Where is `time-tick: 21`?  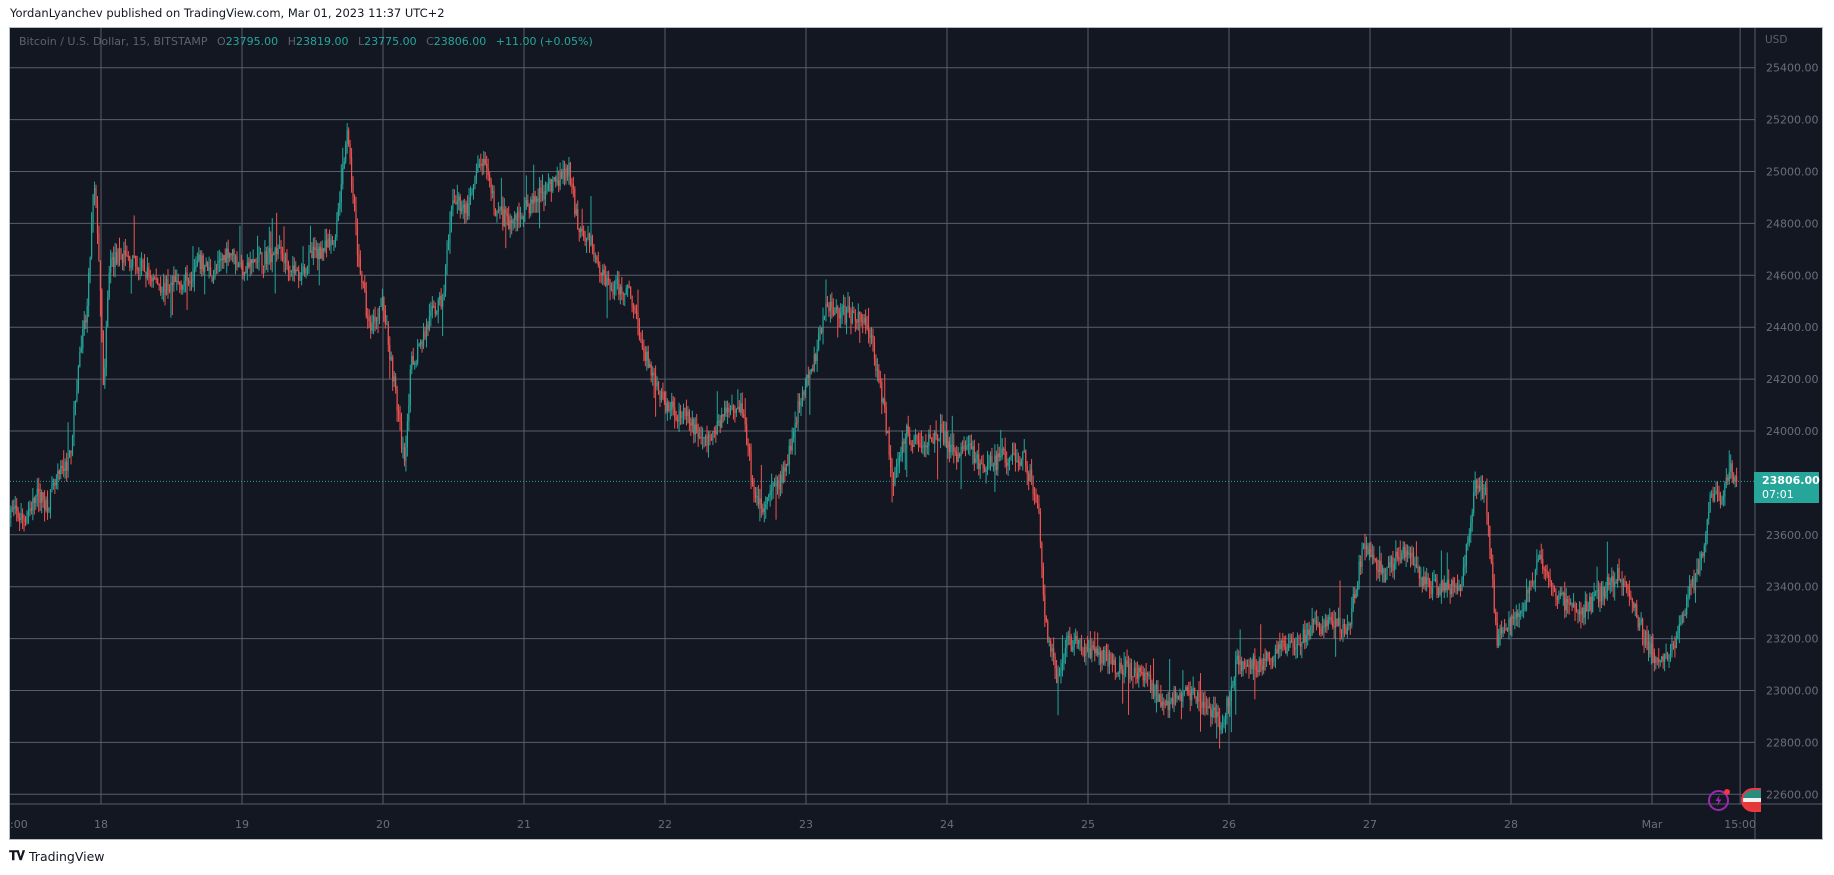 time-tick: 21 is located at coordinates (524, 824).